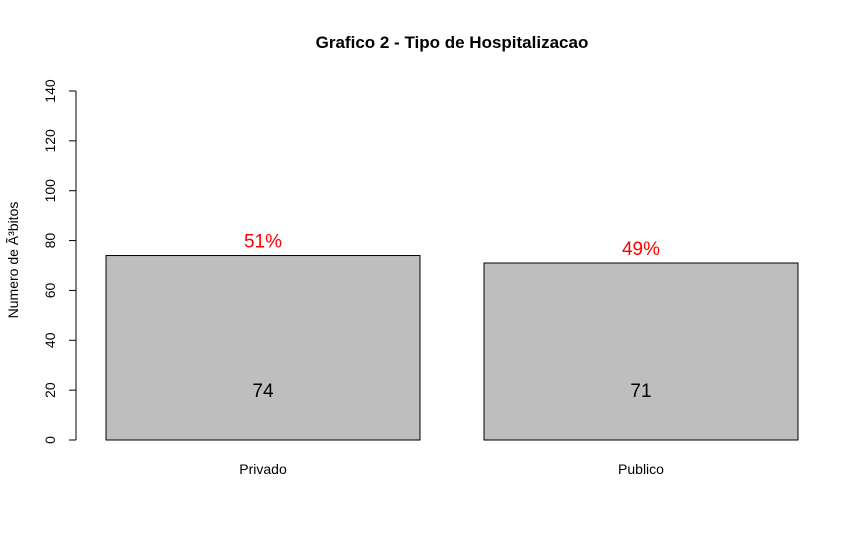 This screenshot has height=538, width=866. What do you see at coordinates (13, 260) in the screenshot?
I see `y-axis-label: Numero de Ã³bitos` at bounding box center [13, 260].